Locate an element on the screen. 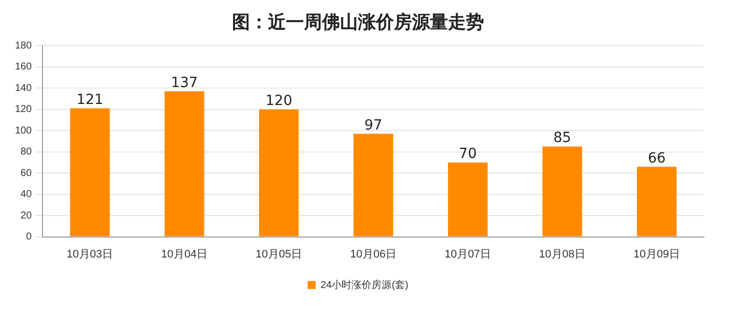 Image resolution: width=740 pixels, height=312 pixels. y-tick-label: 120 is located at coordinates (23, 110).